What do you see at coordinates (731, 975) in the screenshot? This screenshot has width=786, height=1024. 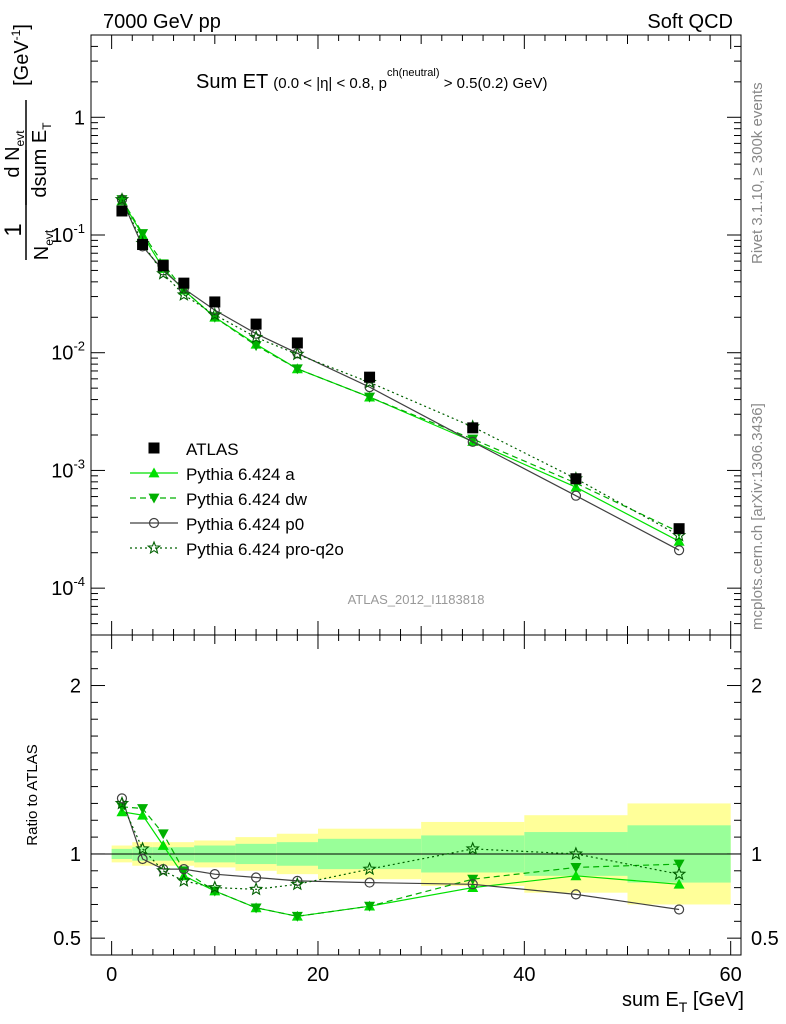 I see `x-tick-label: 60` at bounding box center [731, 975].